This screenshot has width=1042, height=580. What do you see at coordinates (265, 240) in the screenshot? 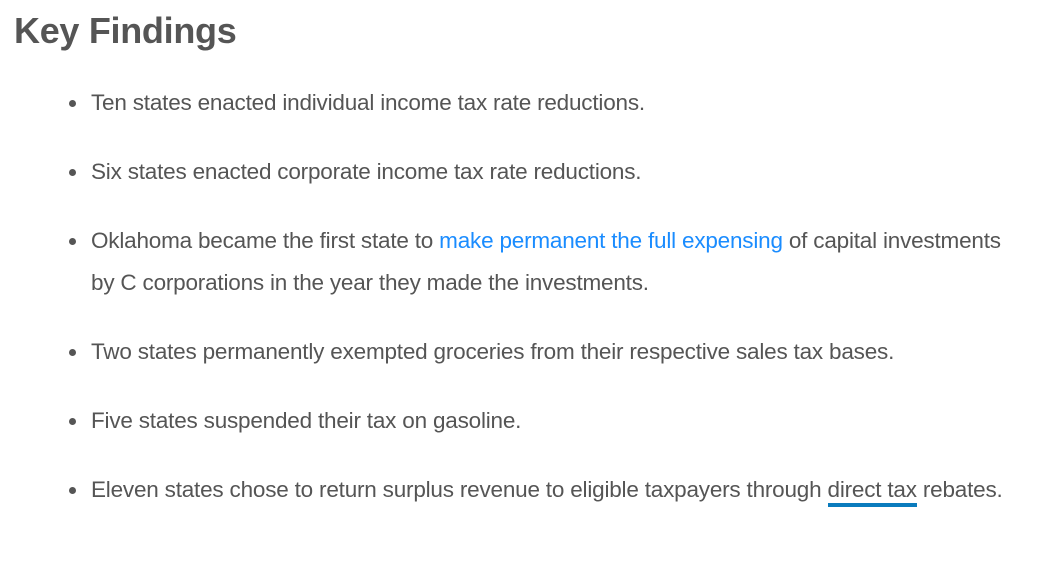
I see `item-text: Oklahoma became the first state to` at bounding box center [265, 240].